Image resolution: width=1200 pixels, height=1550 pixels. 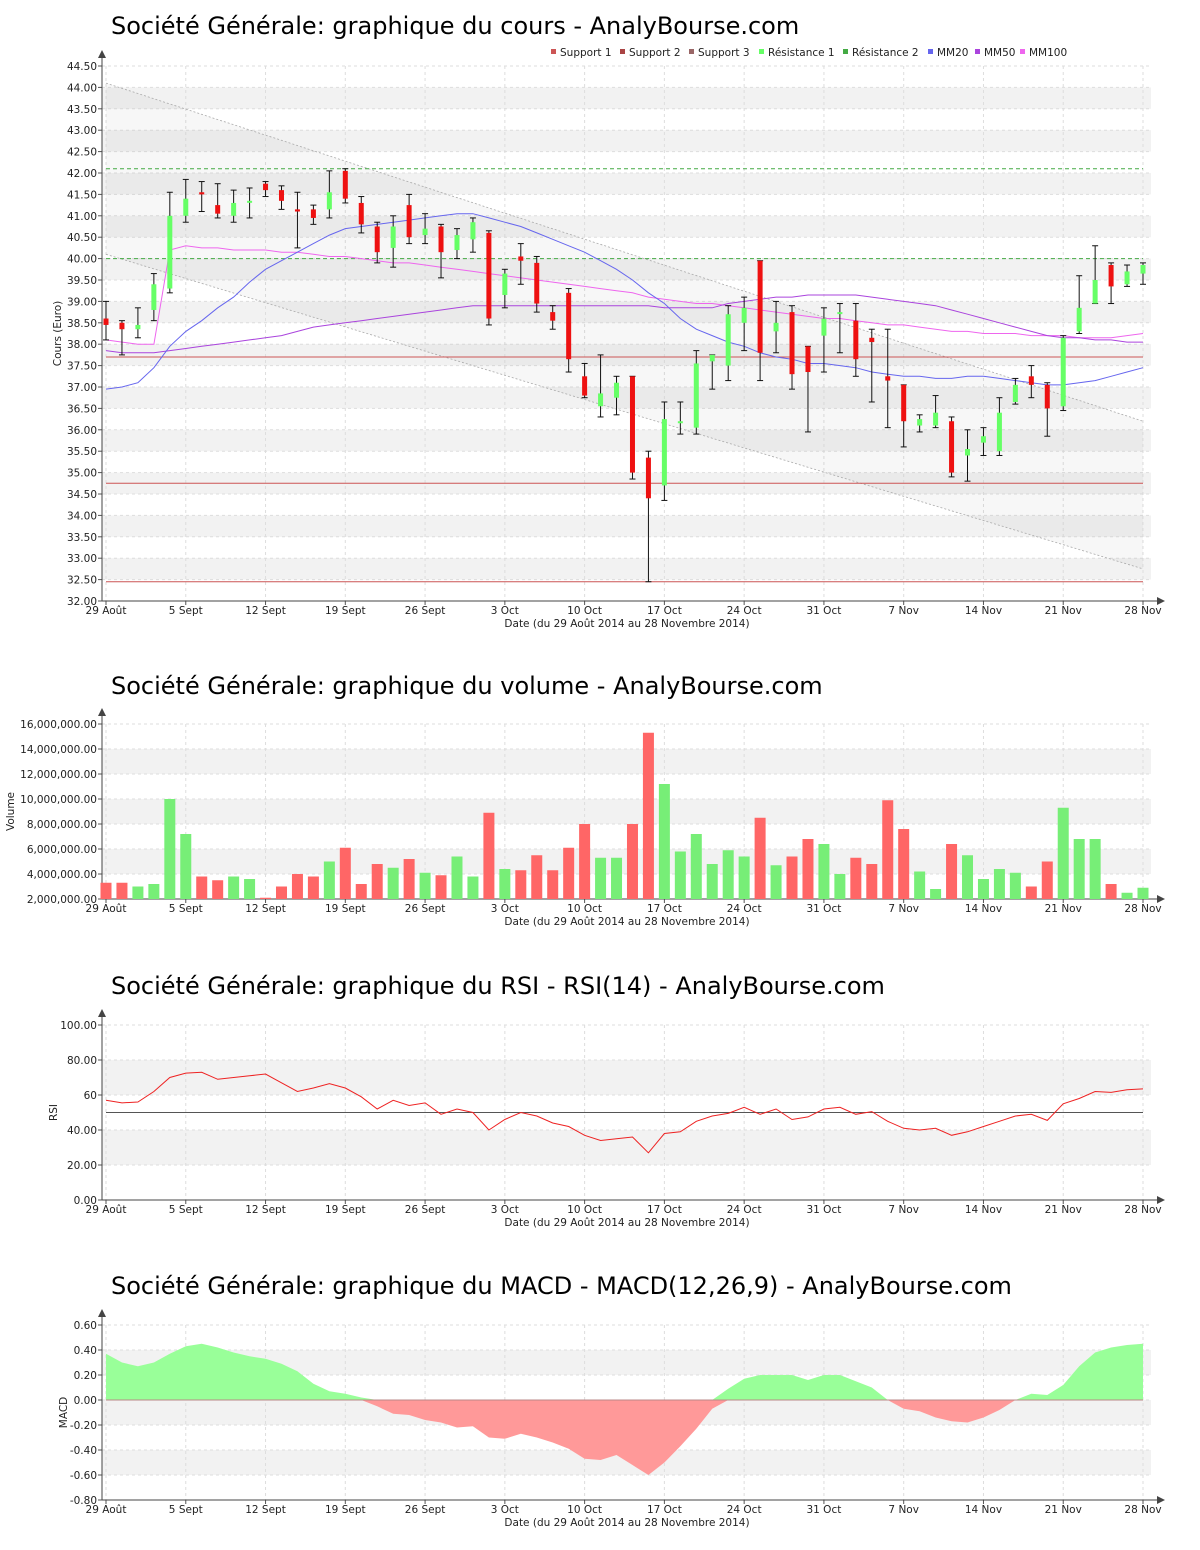 What do you see at coordinates (11, 811) in the screenshot?
I see `y-axis-label: Volume` at bounding box center [11, 811].